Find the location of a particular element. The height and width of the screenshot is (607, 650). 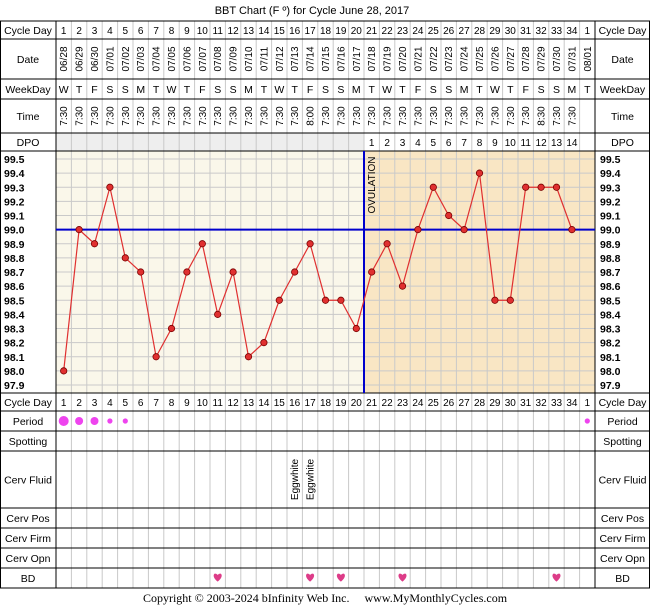

cycle-day-cell-bottom: 12 is located at coordinates (234, 403).